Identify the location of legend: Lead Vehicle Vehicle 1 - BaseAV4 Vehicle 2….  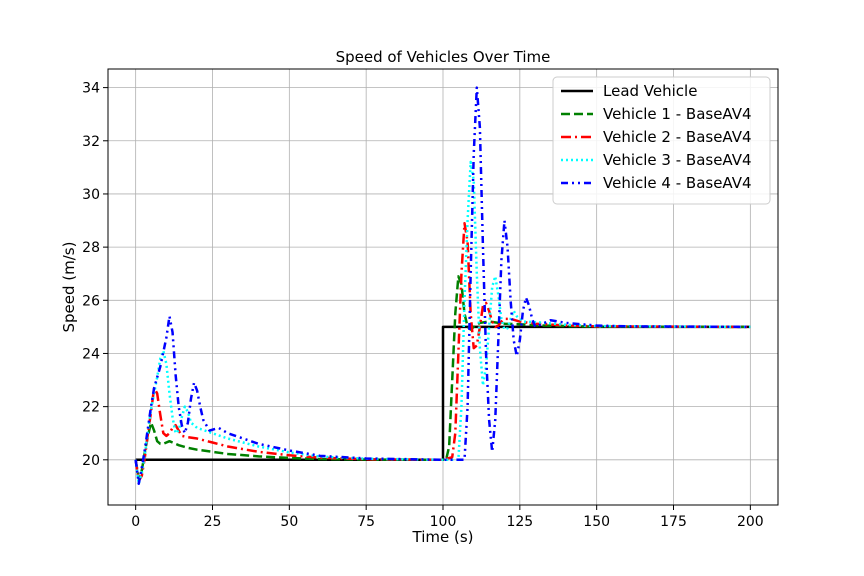
(661, 140).